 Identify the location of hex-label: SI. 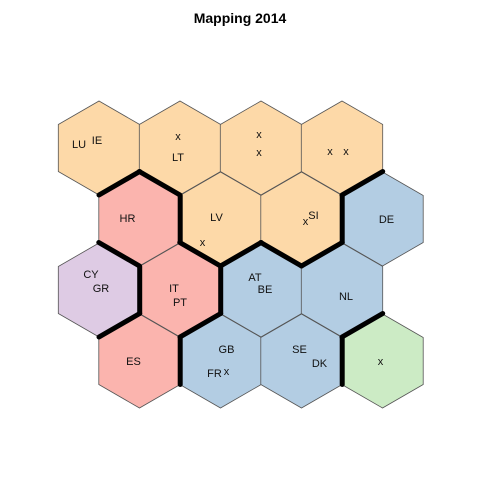
(313, 216).